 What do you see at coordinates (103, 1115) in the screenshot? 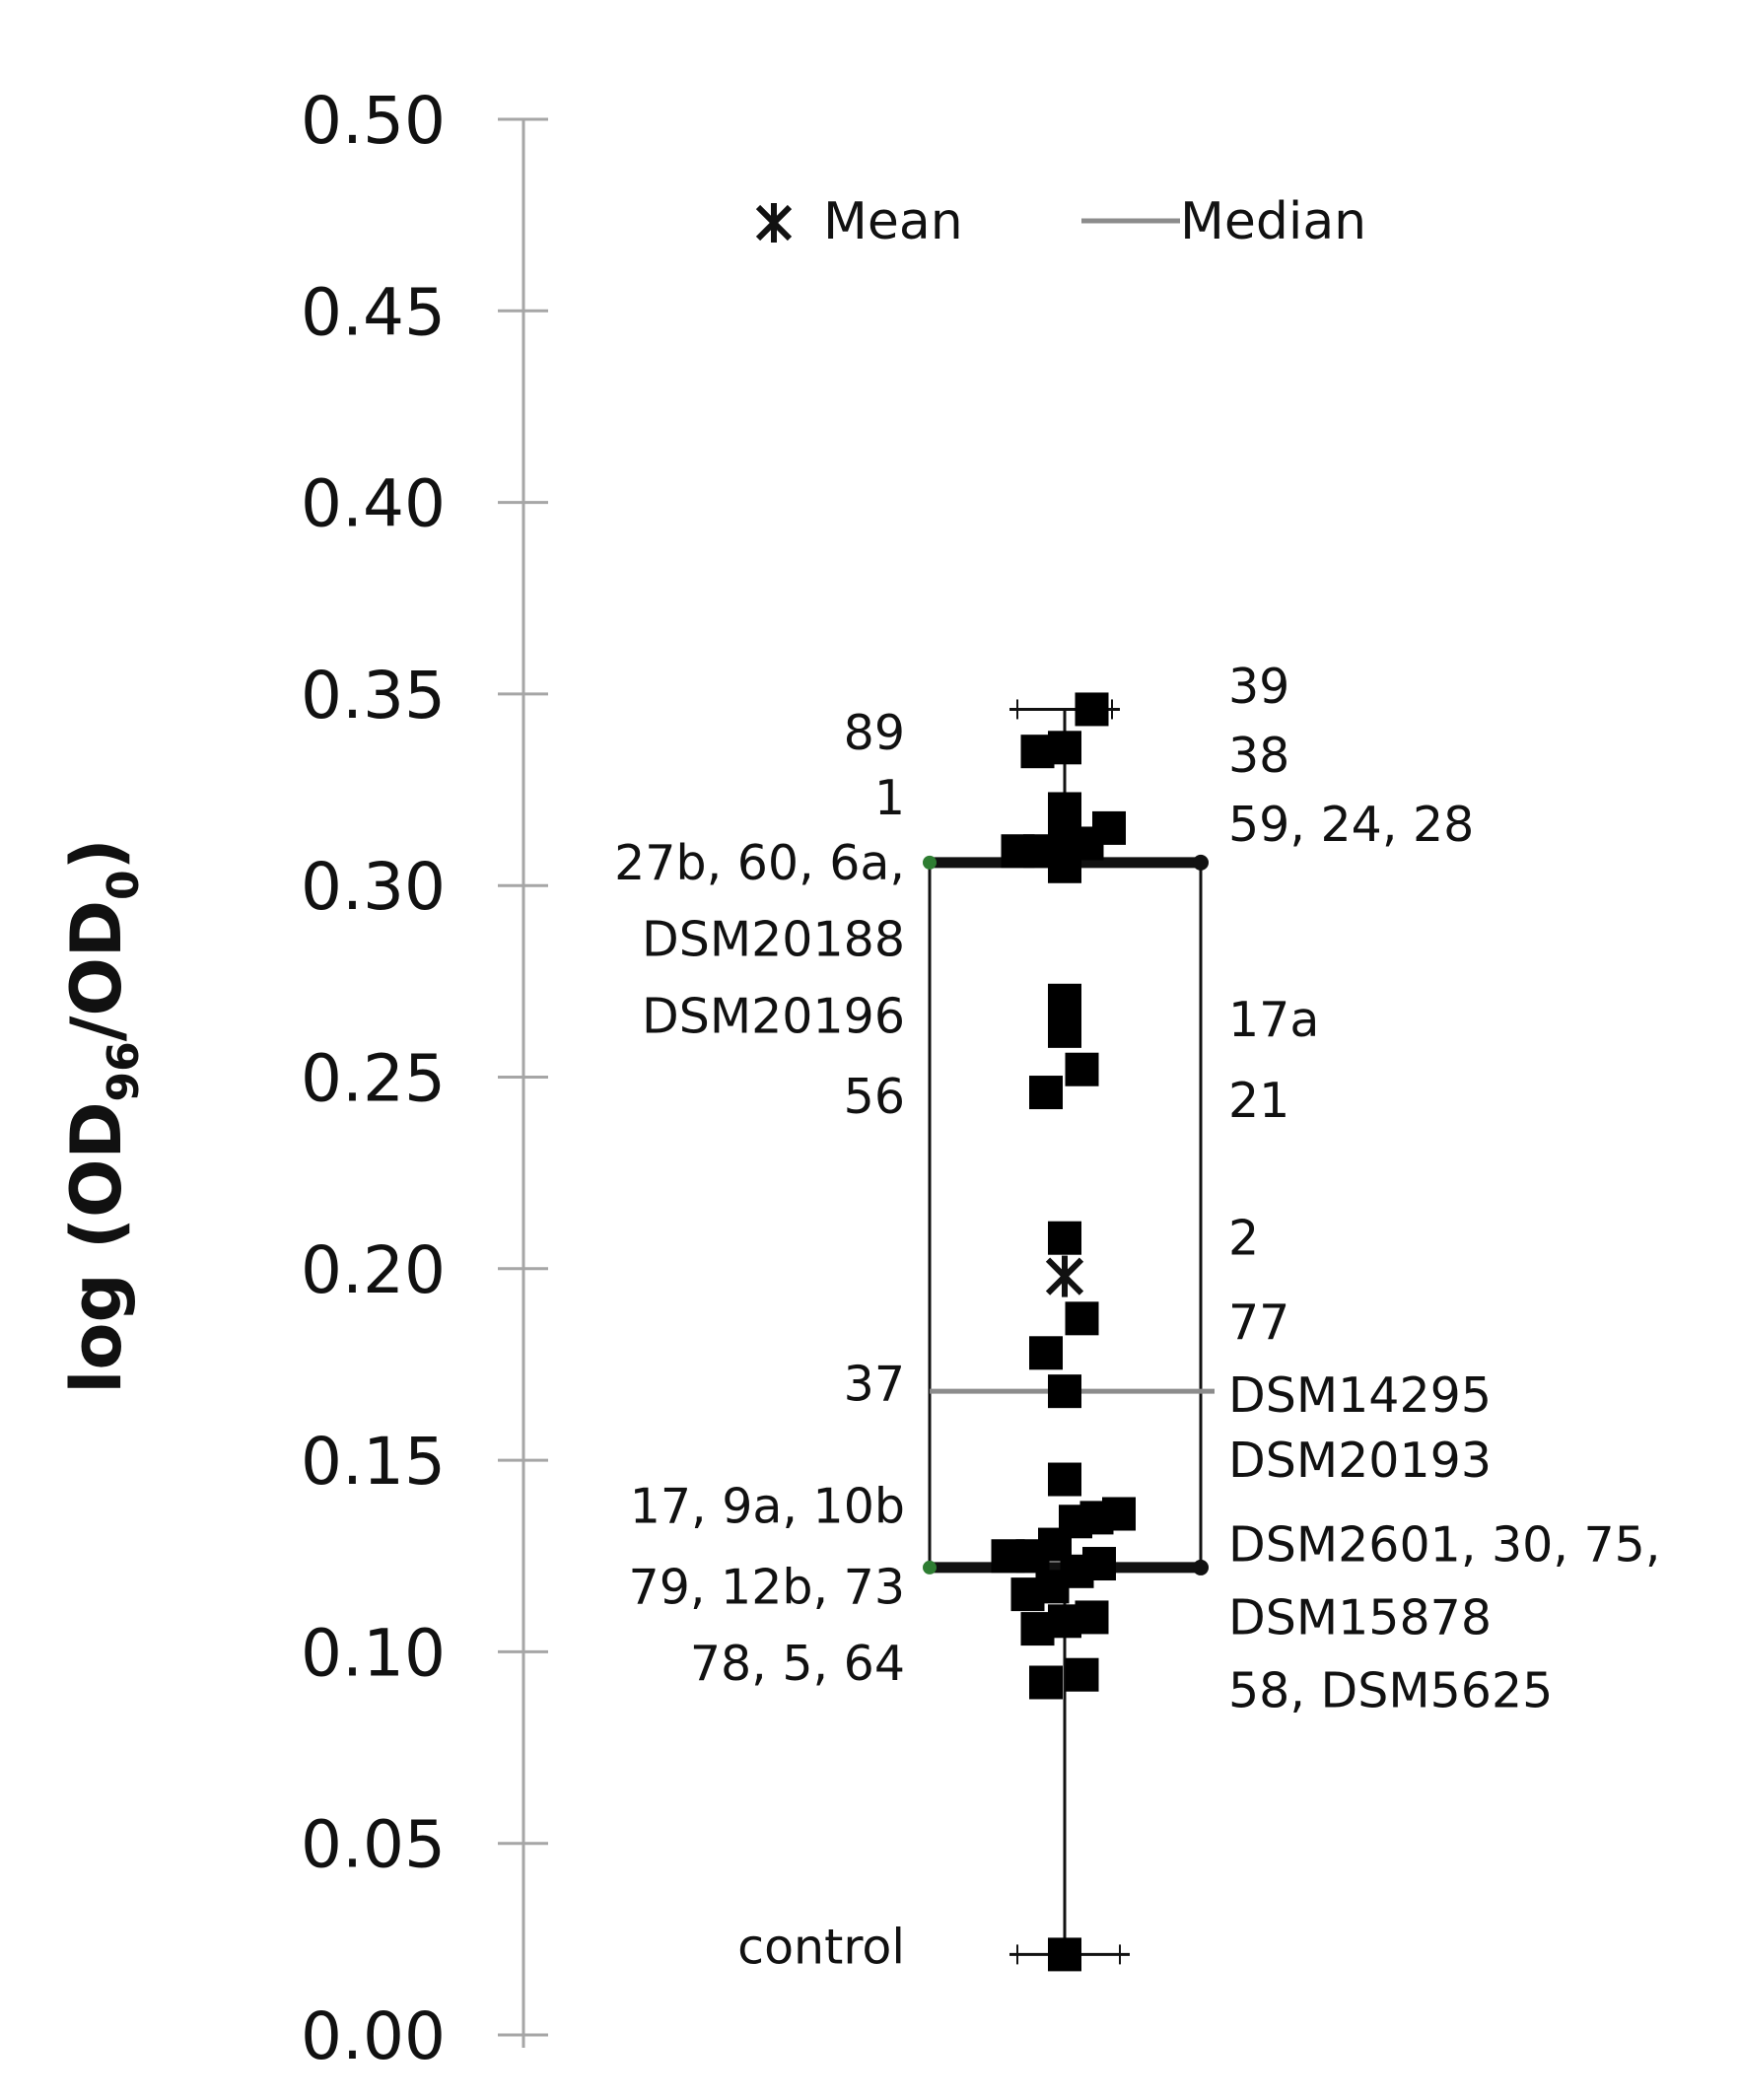
I see `y-axis-title: log (OD96/OD0)` at bounding box center [103, 1115].